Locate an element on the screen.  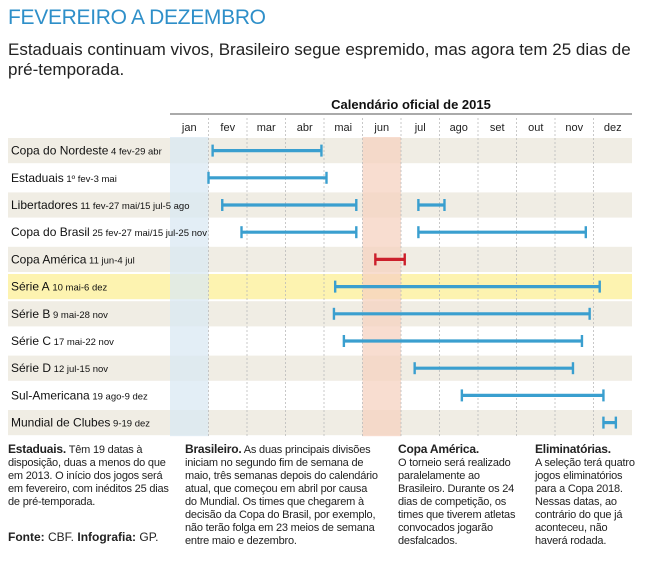
headline: FEVEREIRO A DEZEMBRO is located at coordinates (137, 17).